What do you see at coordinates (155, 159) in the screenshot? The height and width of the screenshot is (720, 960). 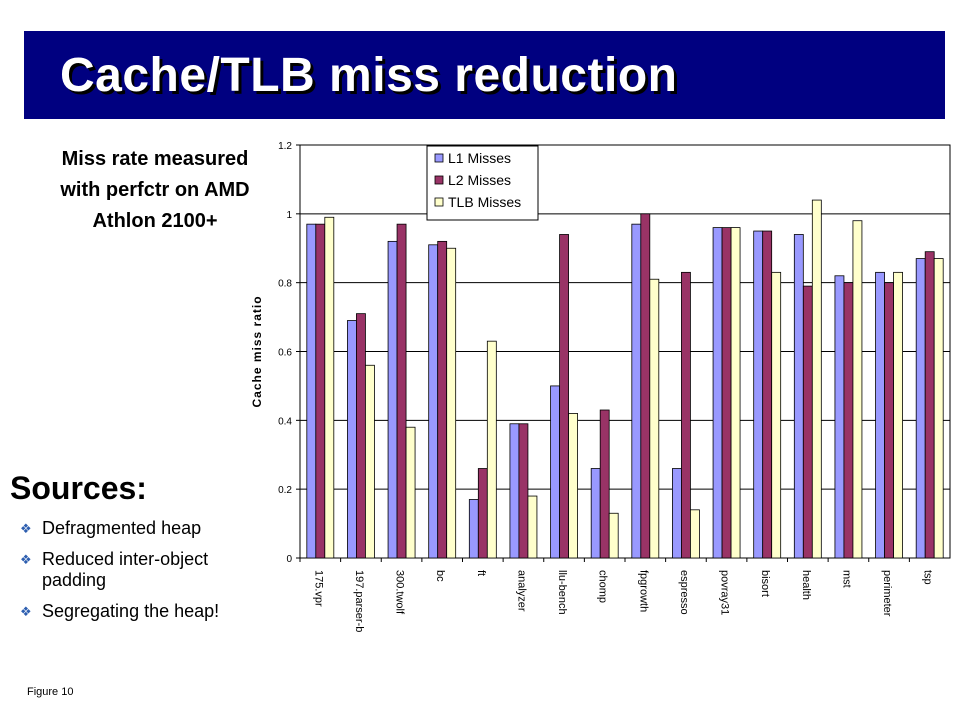 I see `miss-rate-line-1: Miss rate measured` at bounding box center [155, 159].